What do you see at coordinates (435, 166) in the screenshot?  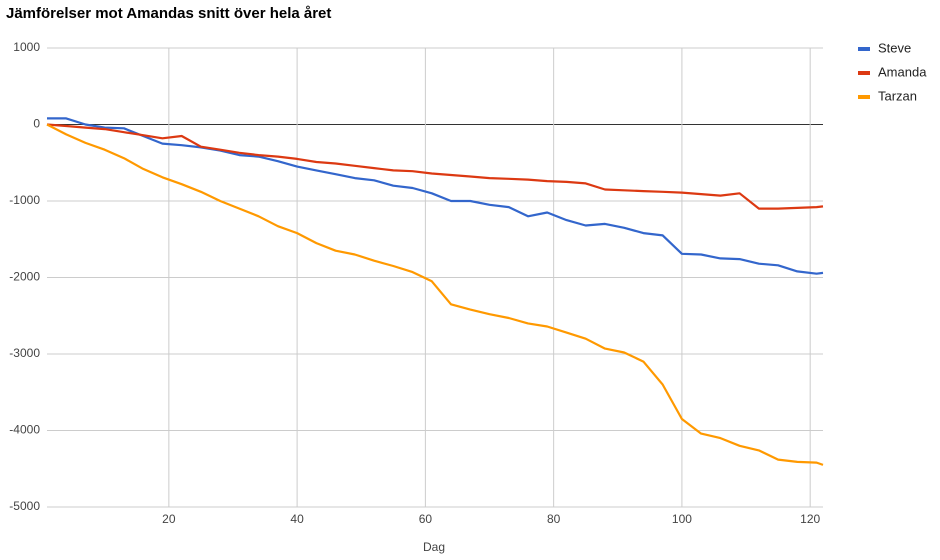 I see `series-line` at bounding box center [435, 166].